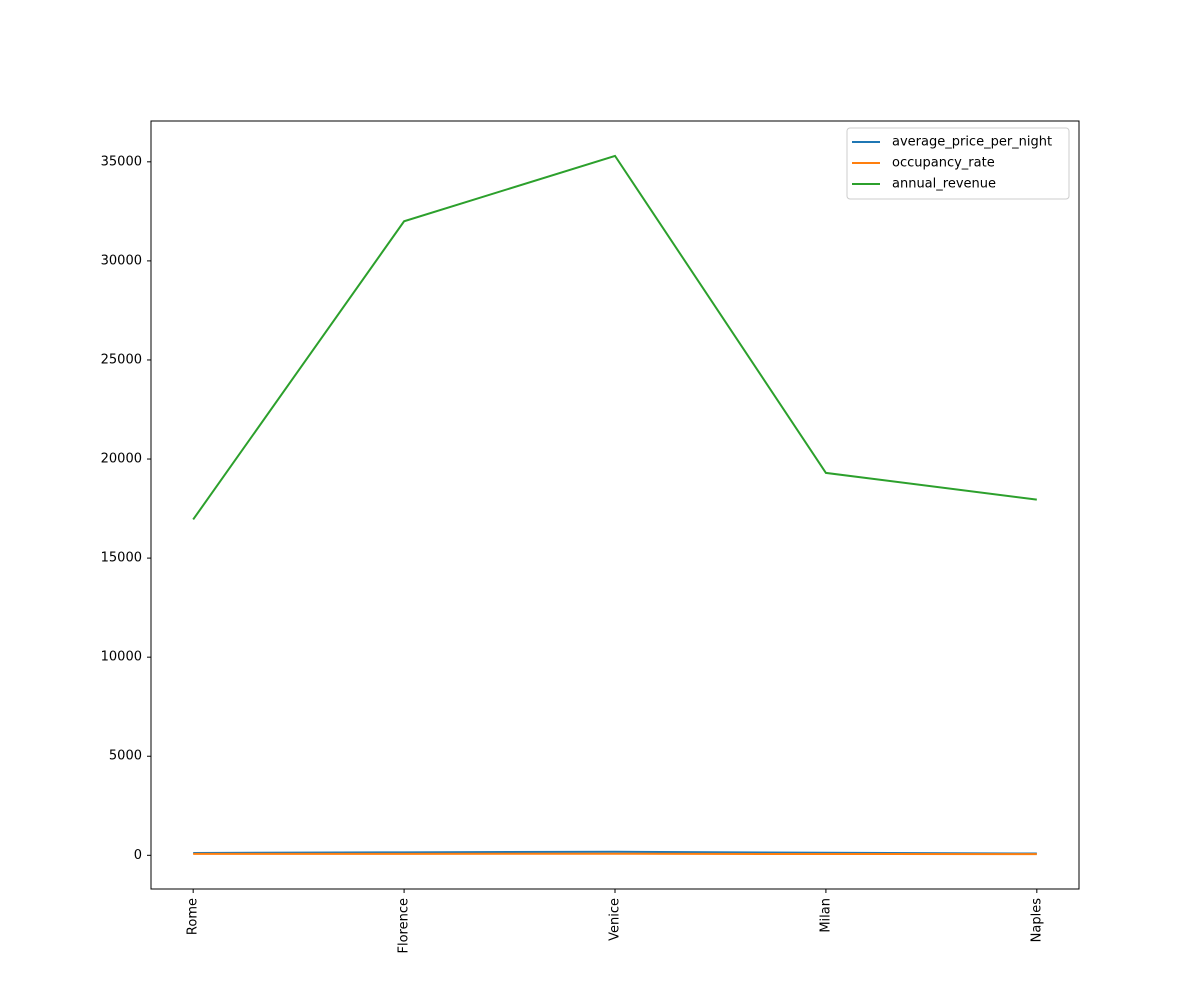 The image size is (1200, 1000). Describe the element at coordinates (615, 919) in the screenshot. I see `x-tick-label: Venice` at that location.